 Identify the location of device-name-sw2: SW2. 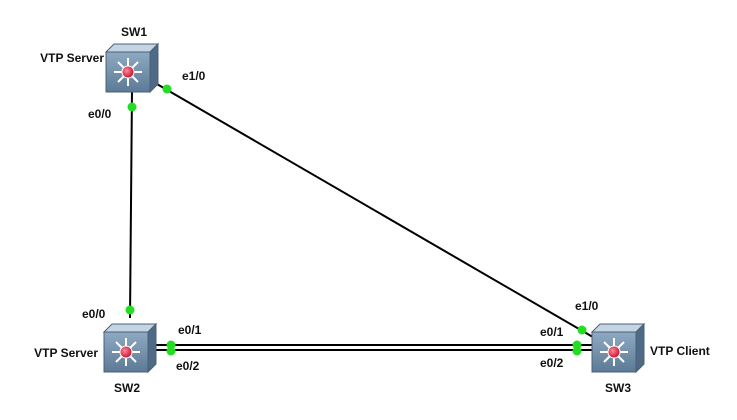
(127, 388).